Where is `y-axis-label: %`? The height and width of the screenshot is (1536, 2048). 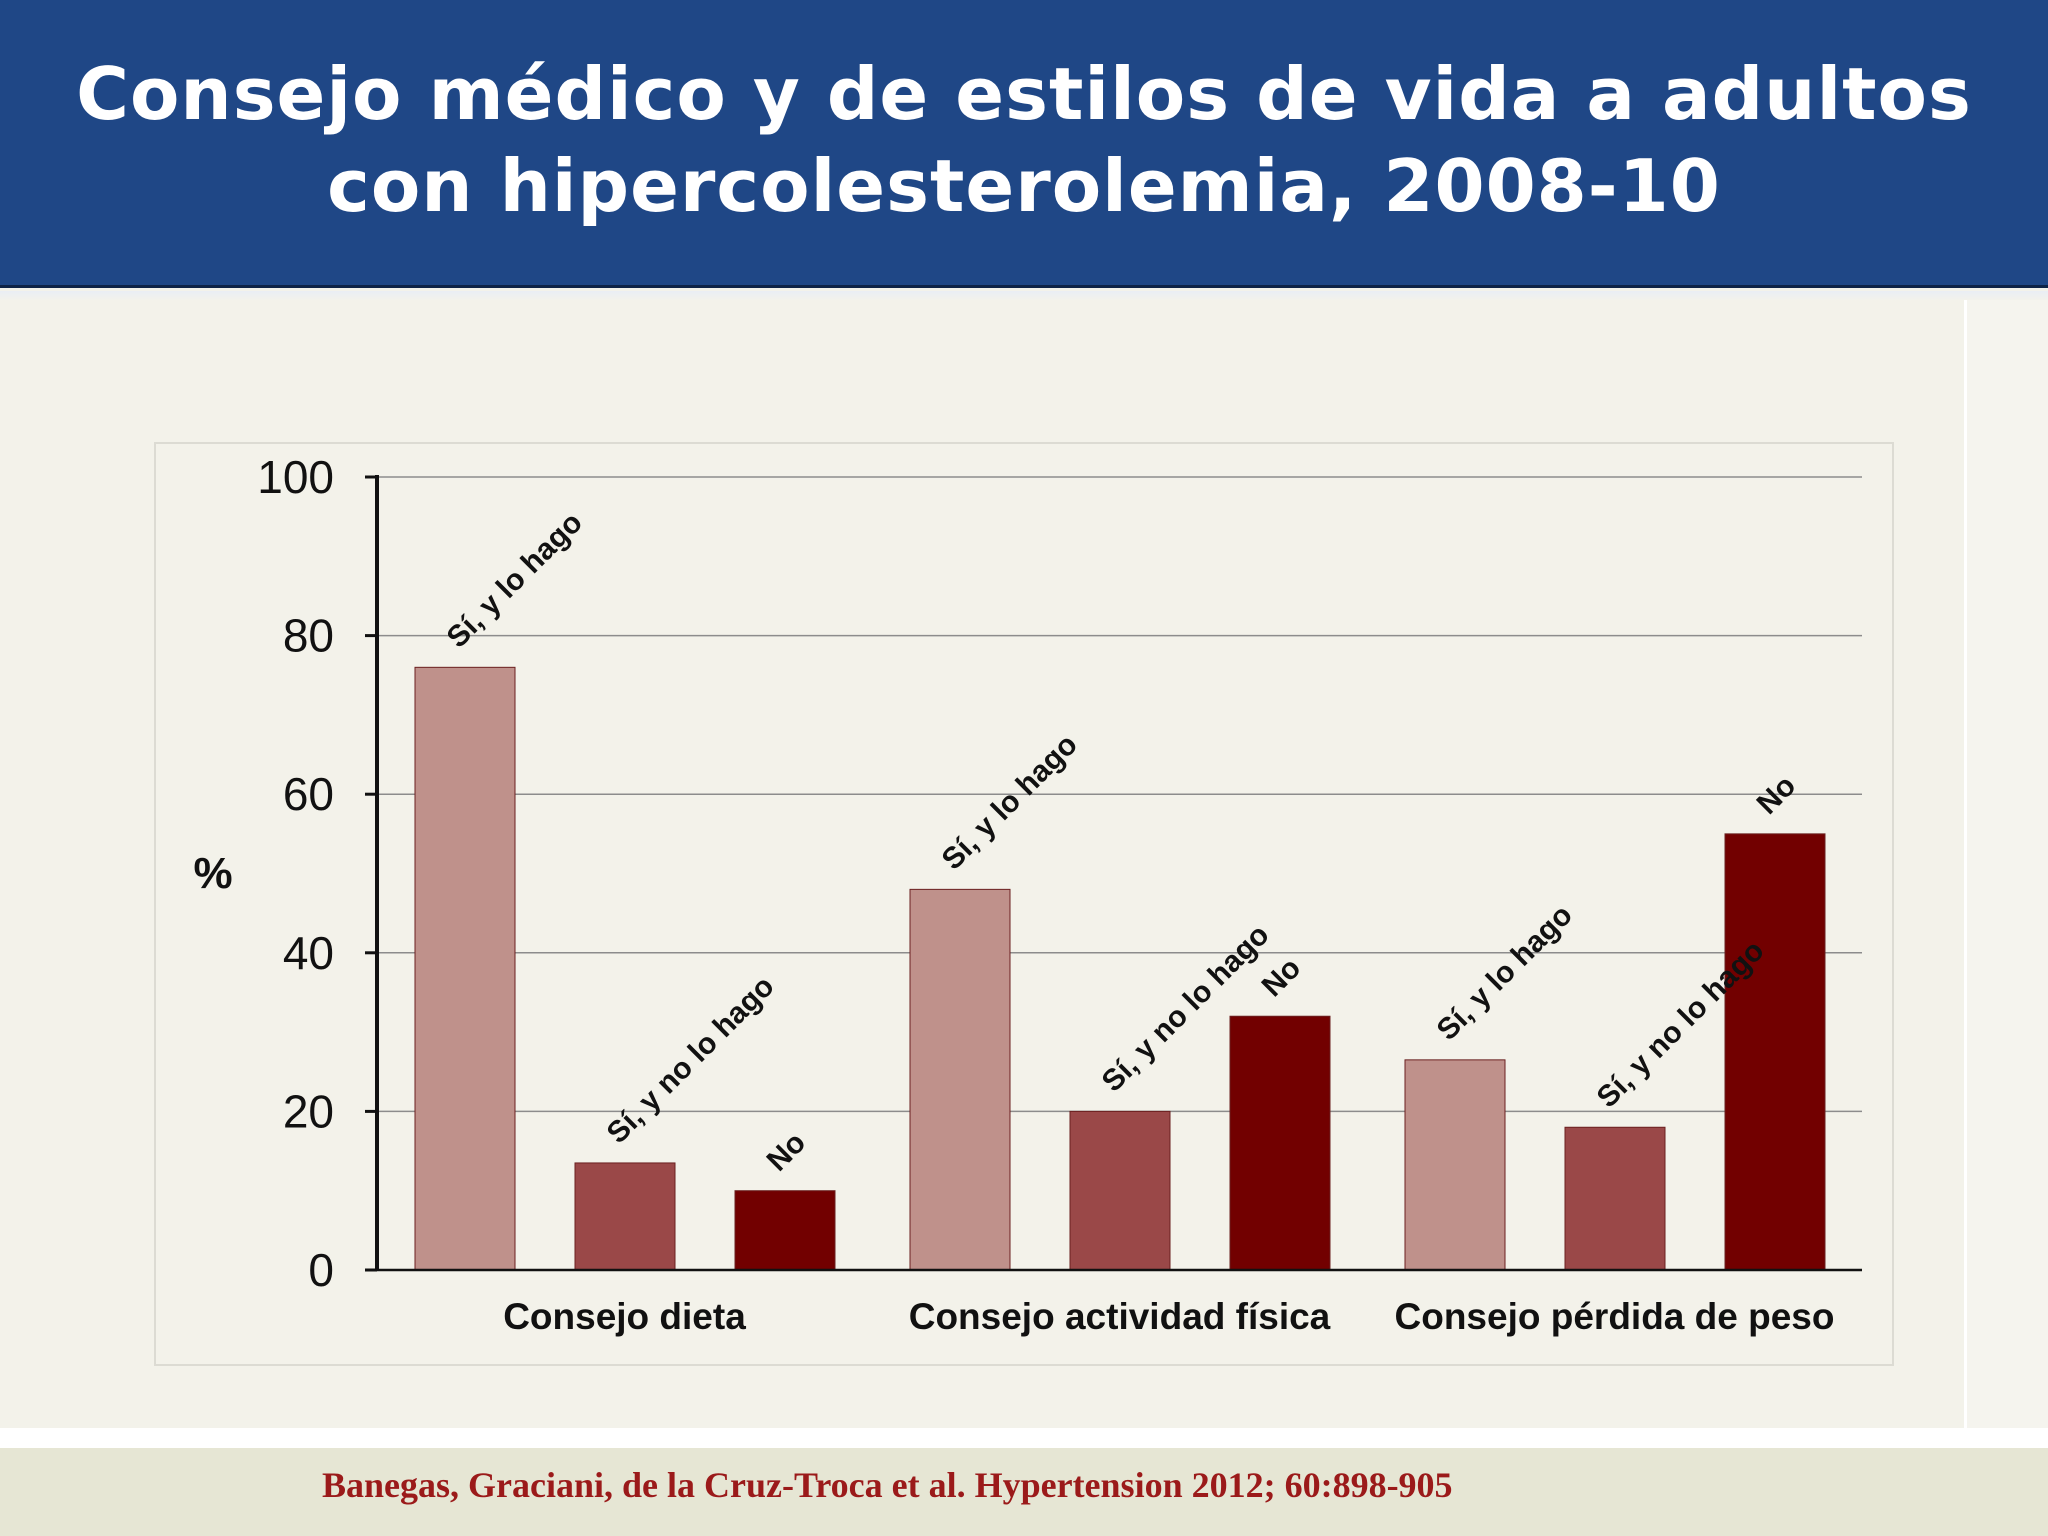
y-axis-label: % is located at coordinates (212, 873).